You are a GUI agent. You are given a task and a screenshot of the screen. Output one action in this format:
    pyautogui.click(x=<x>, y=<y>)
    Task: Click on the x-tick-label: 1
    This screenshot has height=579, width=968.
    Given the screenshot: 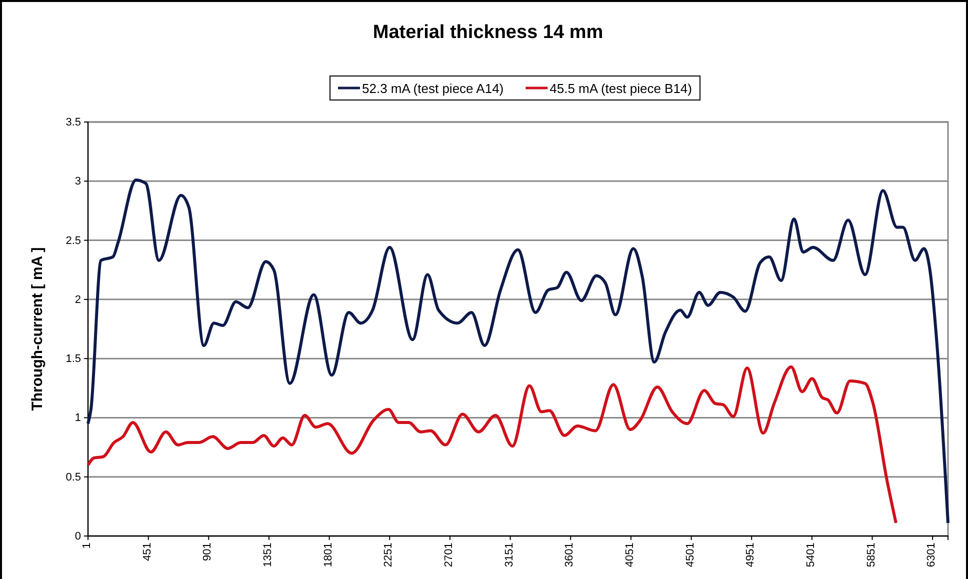 What is the action you would take?
    pyautogui.click(x=87, y=545)
    